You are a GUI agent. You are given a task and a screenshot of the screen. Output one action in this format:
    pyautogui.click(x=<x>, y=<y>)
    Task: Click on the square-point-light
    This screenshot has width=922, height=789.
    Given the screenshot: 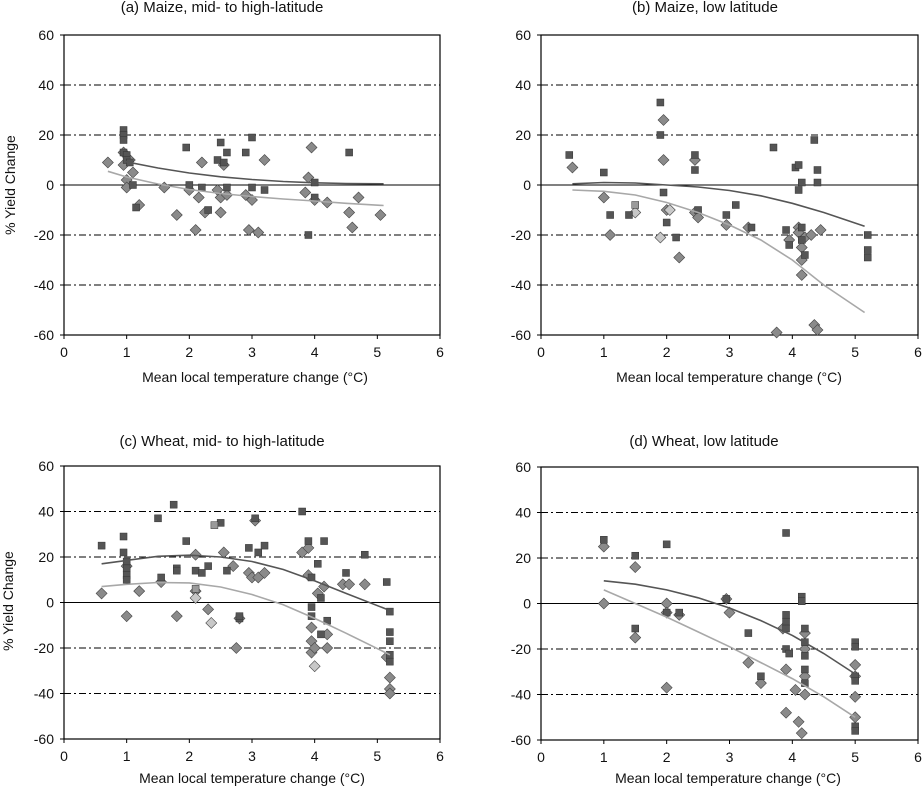 What is the action you would take?
    pyautogui.click(x=195, y=589)
    